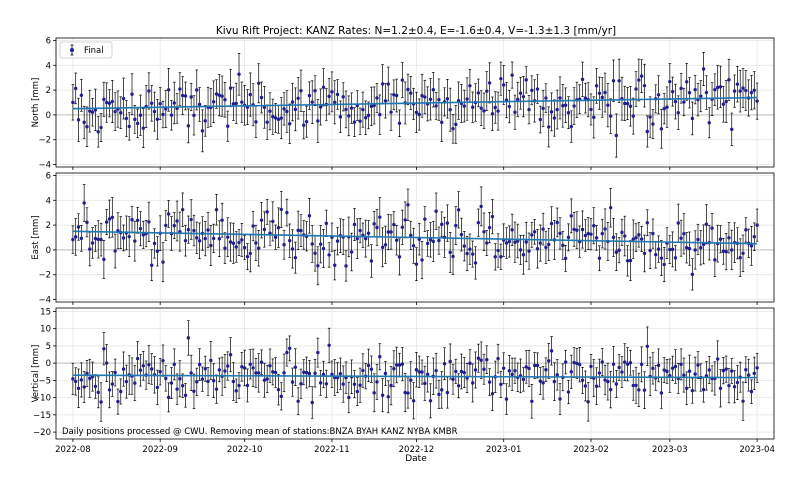 The image size is (800, 487). I want to click on y-tick-label: 0, so click(48, 364).